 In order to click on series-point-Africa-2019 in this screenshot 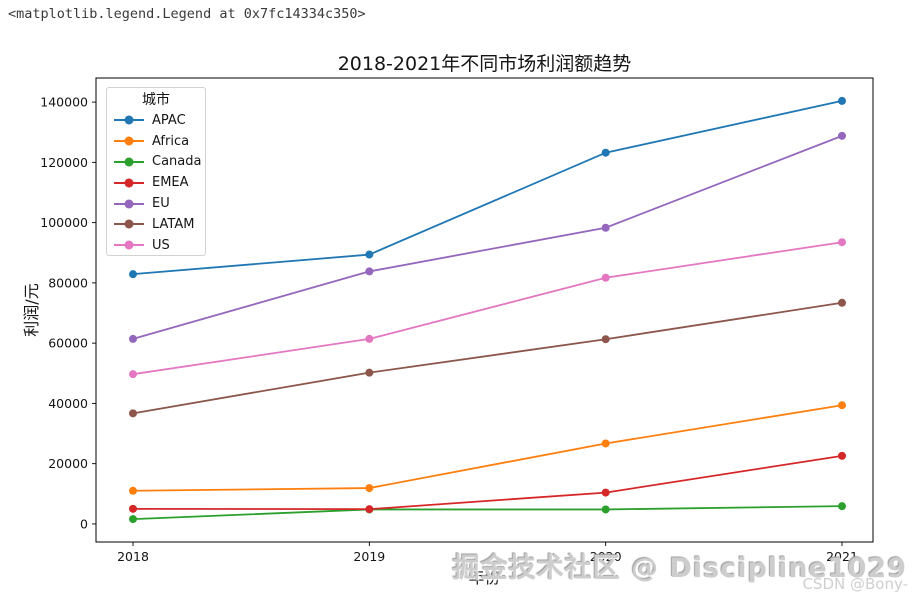, I will do `click(369, 488)`.